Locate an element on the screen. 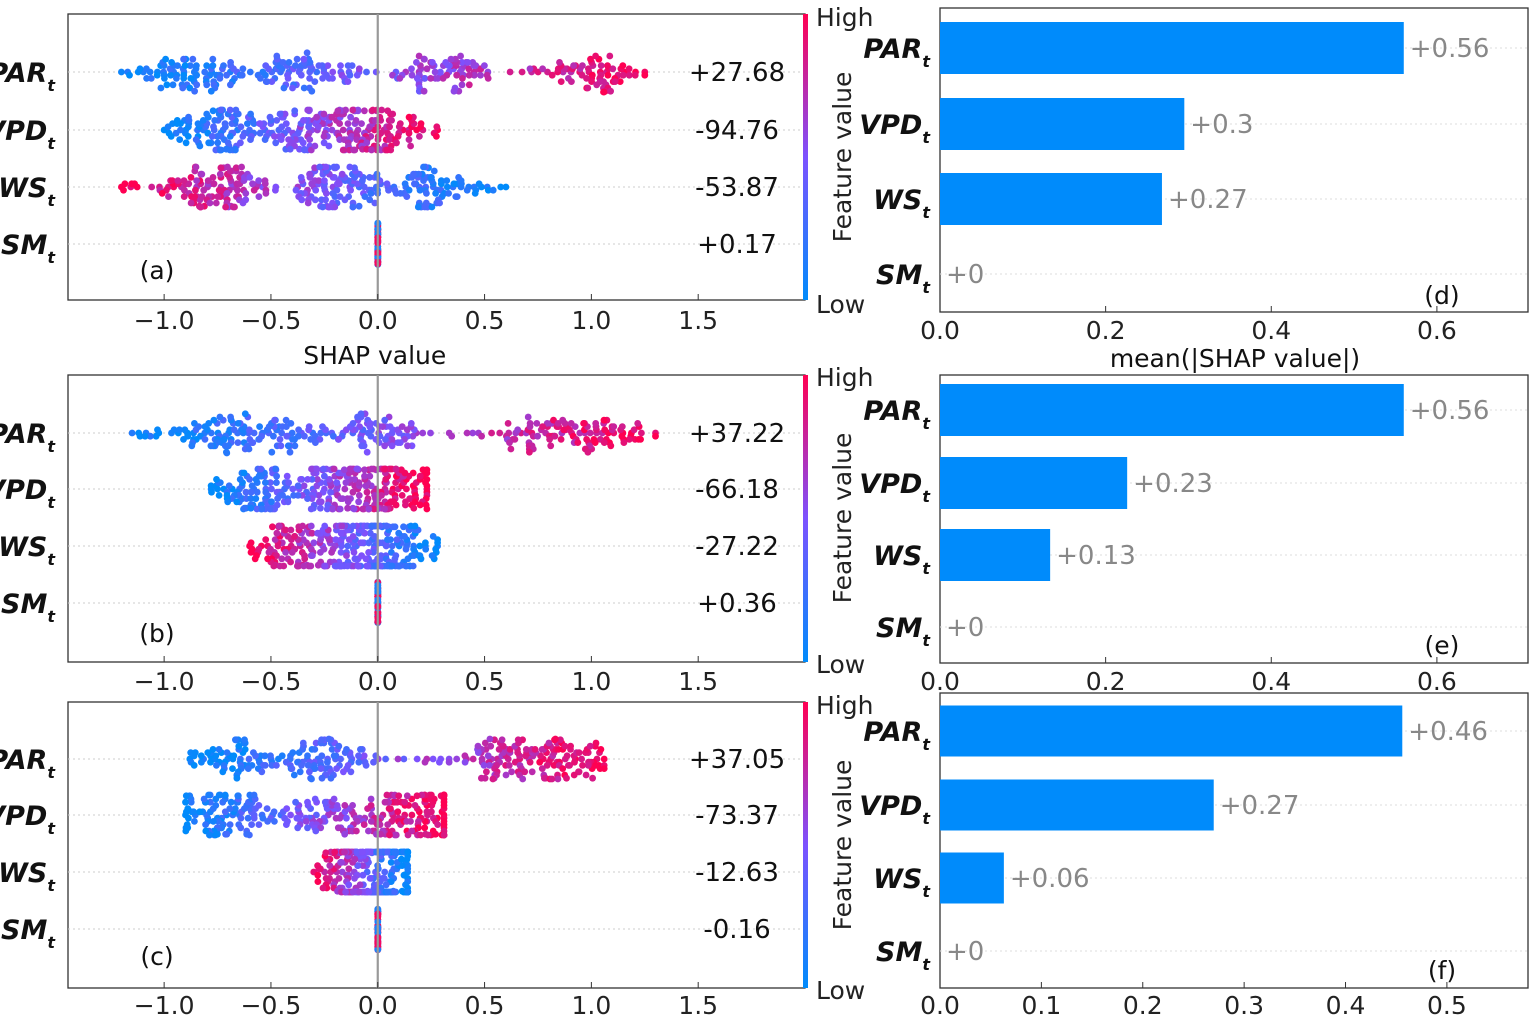 The width and height of the screenshot is (1535, 1022). x-tick-label: 1.5 is located at coordinates (698, 1005).